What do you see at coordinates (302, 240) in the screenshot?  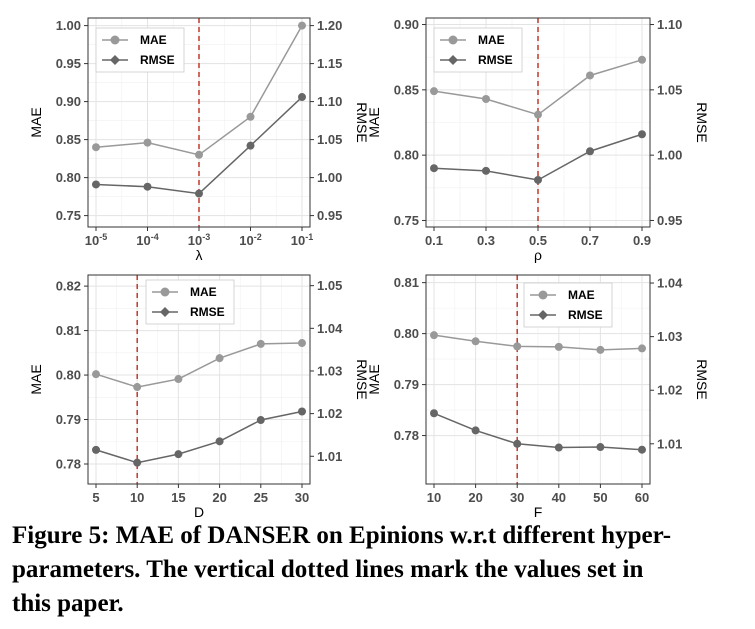 I see `x-tick-label: 10⁻¹` at bounding box center [302, 240].